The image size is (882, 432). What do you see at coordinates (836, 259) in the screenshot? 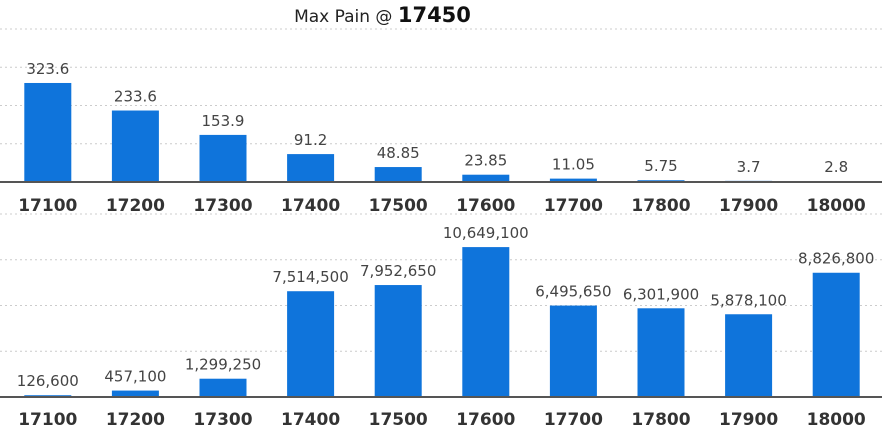
I see `data-label: 8,826,800` at bounding box center [836, 259].